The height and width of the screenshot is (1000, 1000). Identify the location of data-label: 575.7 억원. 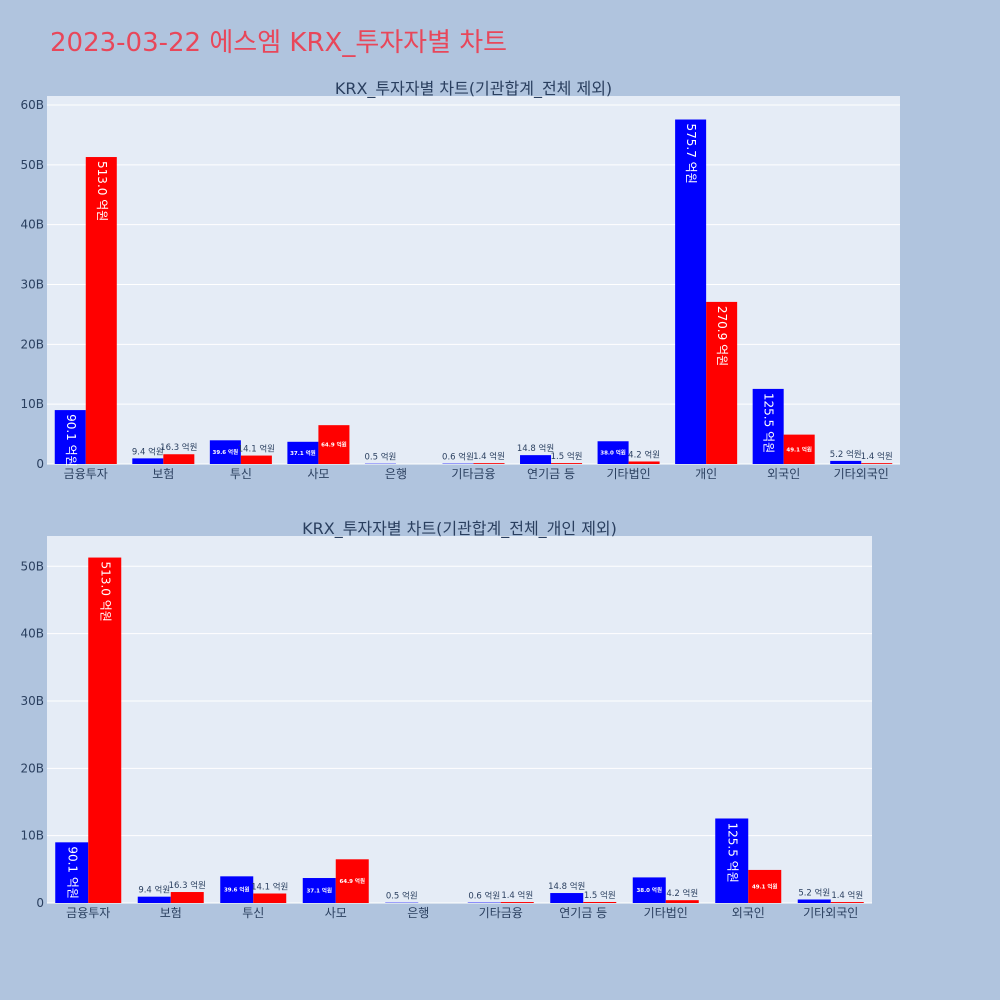
(691, 154).